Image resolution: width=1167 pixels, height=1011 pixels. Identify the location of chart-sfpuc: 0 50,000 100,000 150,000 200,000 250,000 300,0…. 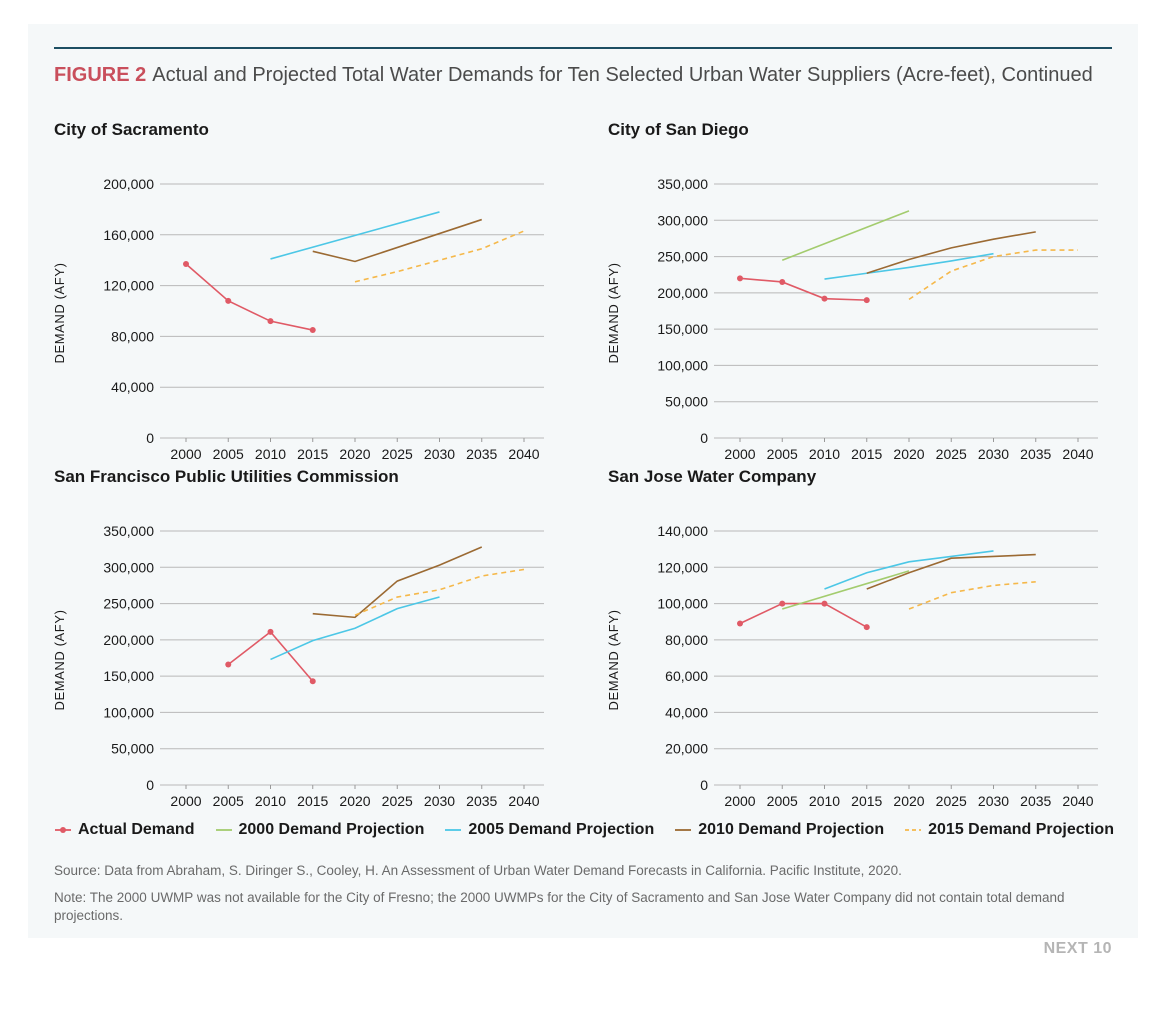
(298, 666).